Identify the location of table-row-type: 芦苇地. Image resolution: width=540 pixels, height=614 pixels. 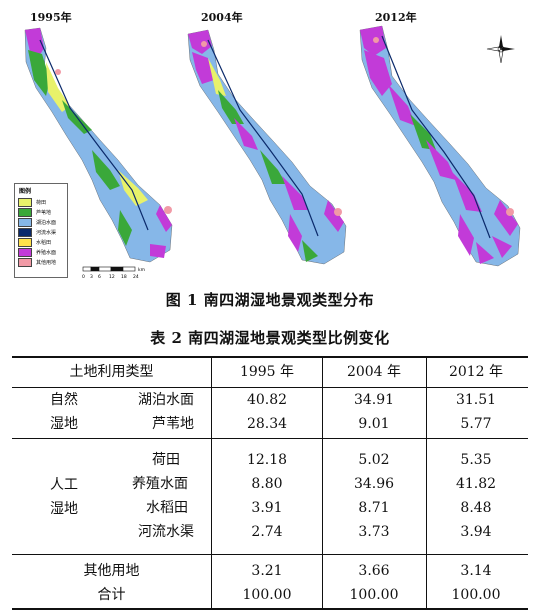
(173, 424).